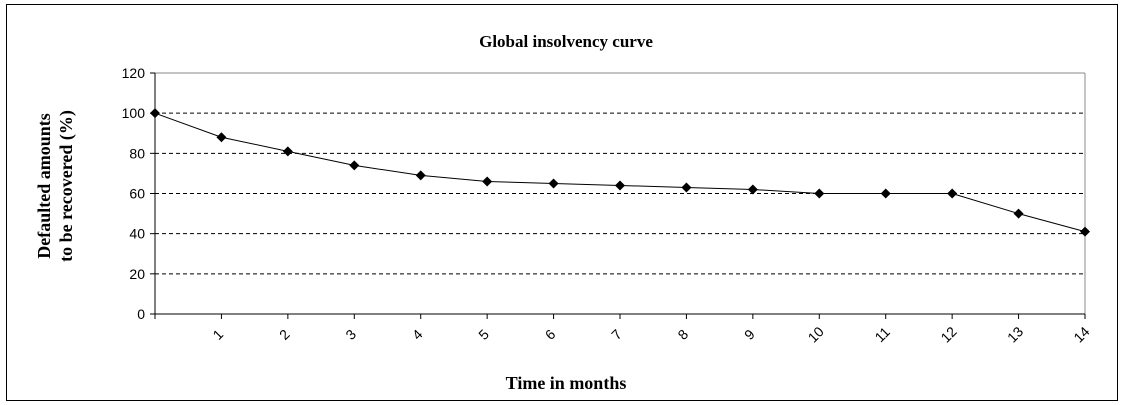 This screenshot has height=405, width=1126. I want to click on y-axis-title-line-1: Defaulted amounts, so click(44, 186).